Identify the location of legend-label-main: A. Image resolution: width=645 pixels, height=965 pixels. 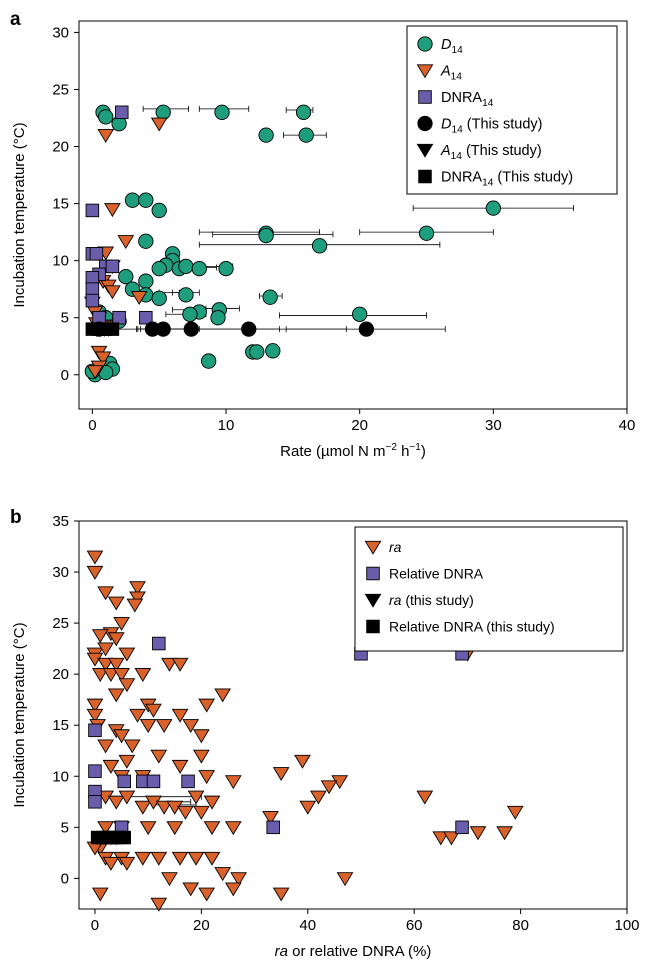
(445, 151).